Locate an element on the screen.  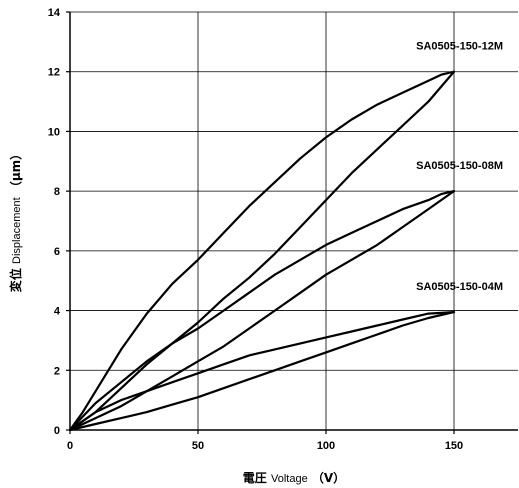
series-label-sa0505-150-08m: SA0505-150-08M is located at coordinates (459, 166).